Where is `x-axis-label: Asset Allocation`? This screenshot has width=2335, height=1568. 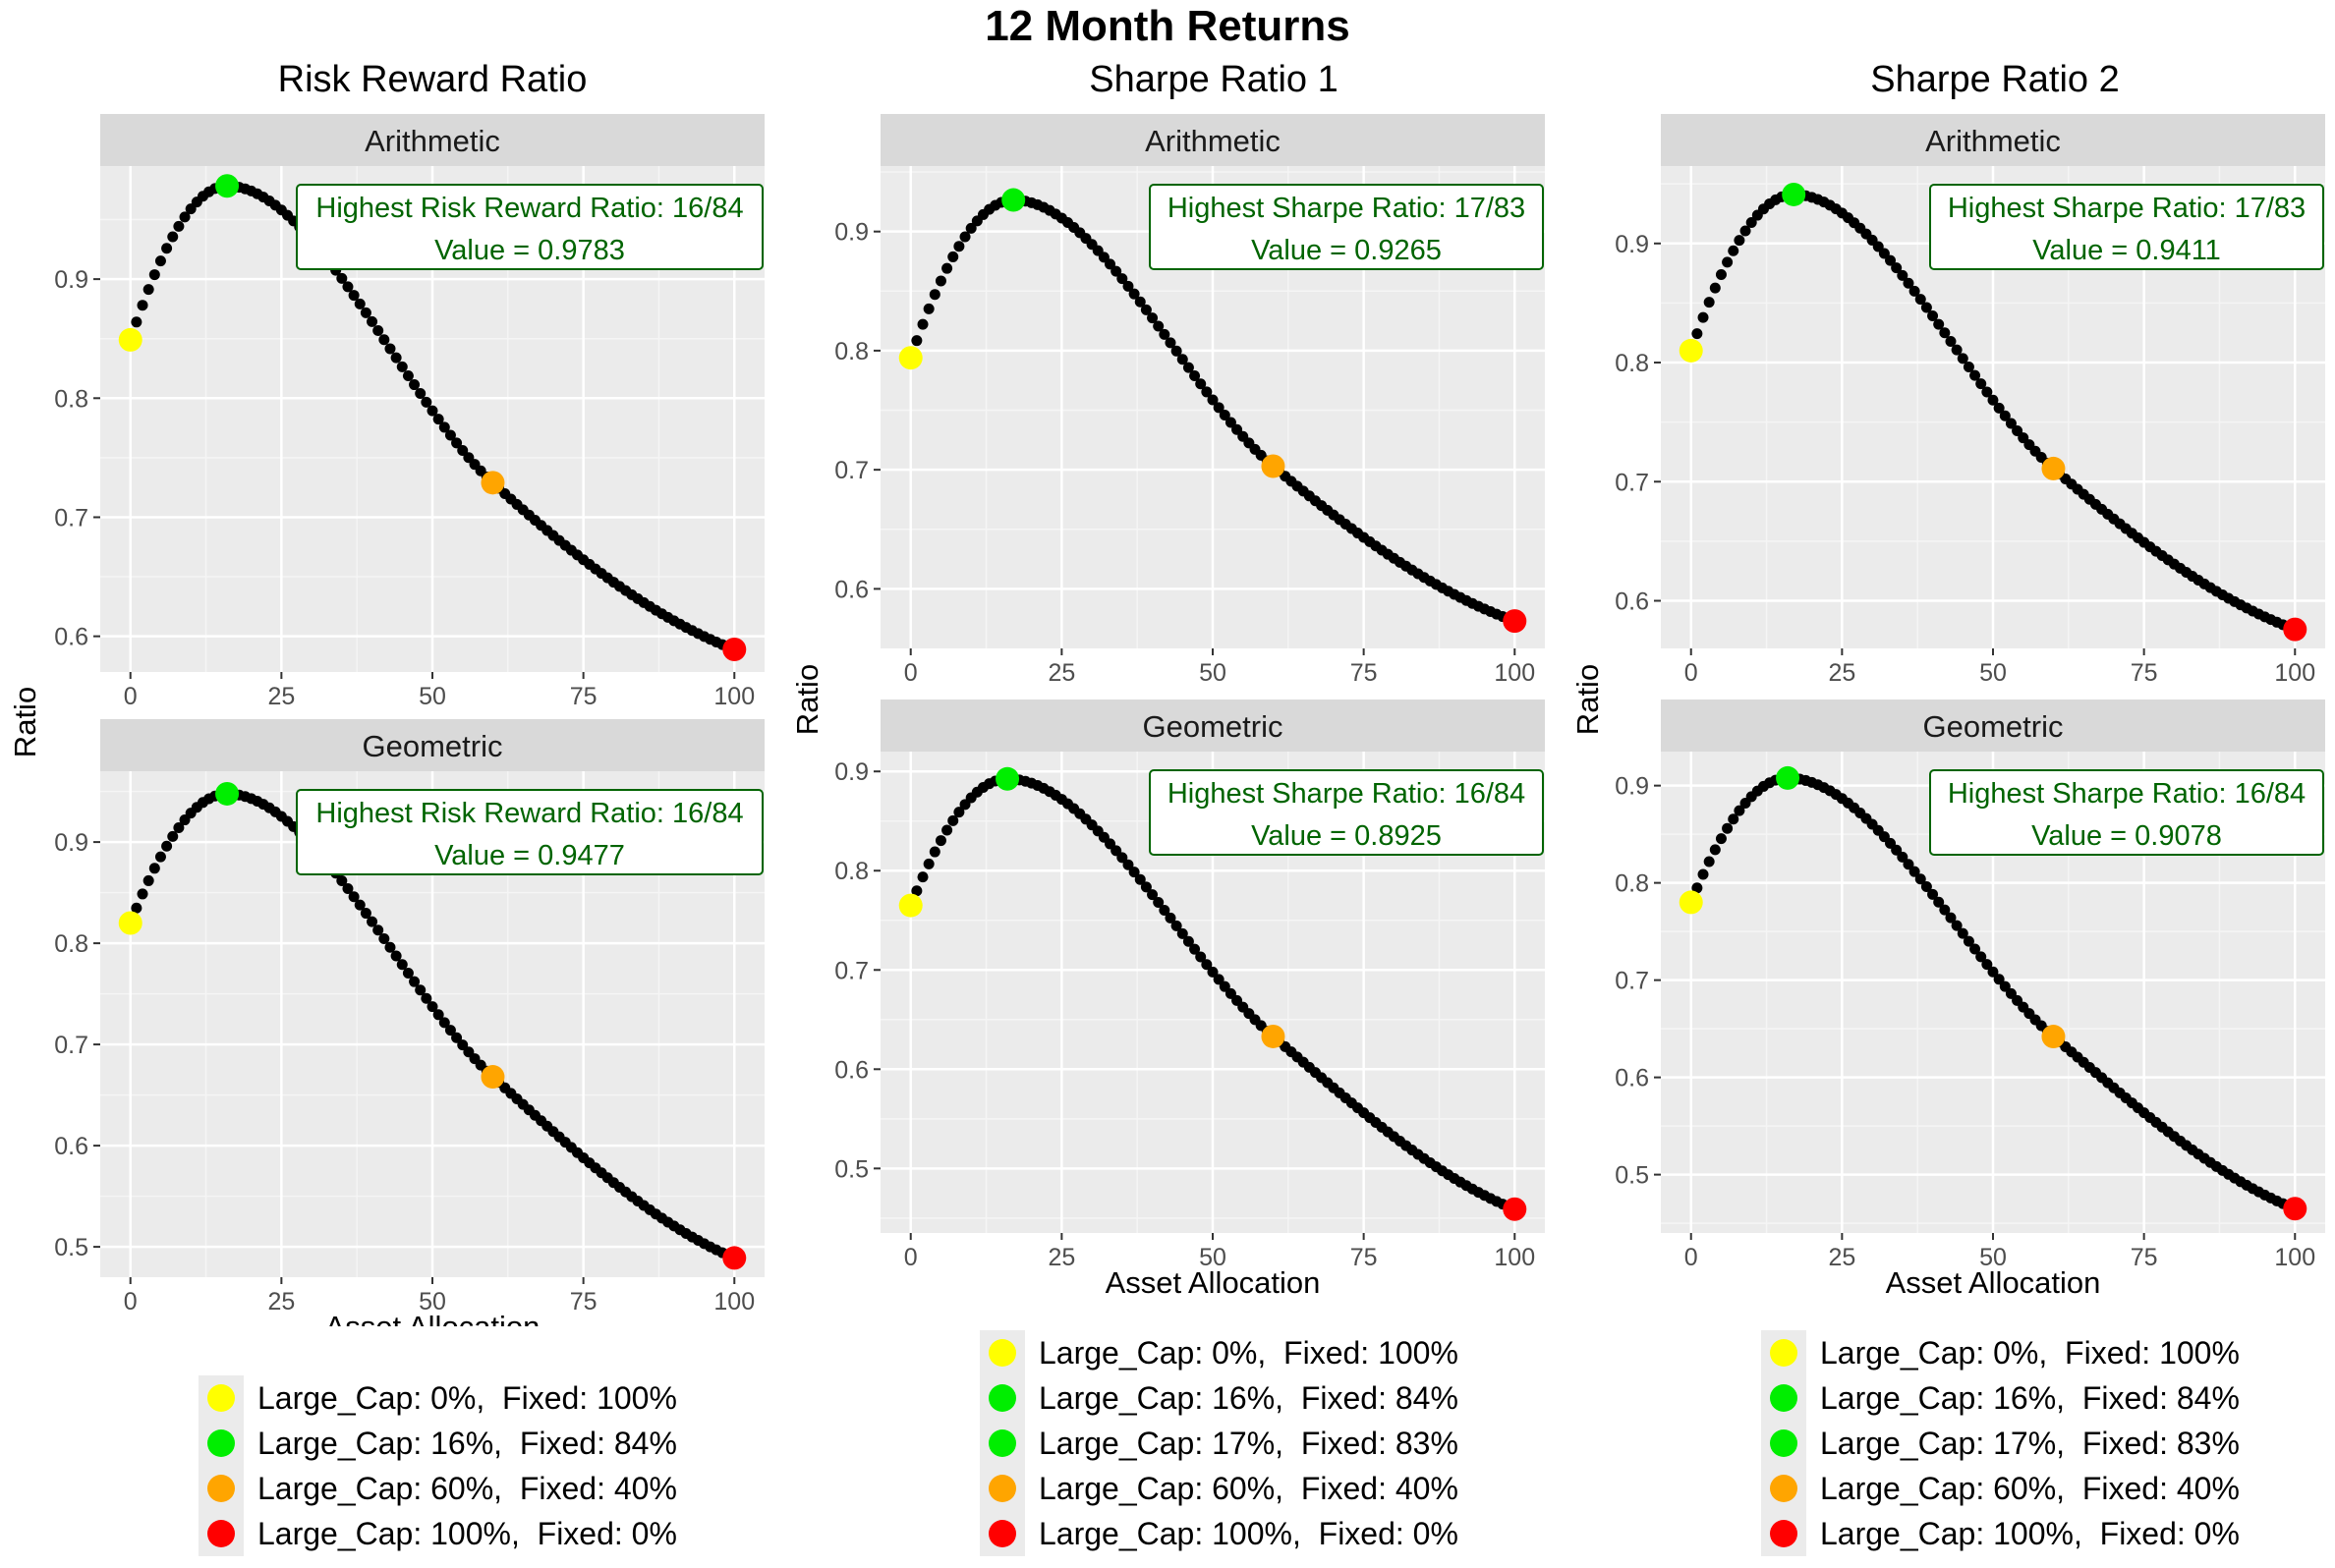
x-axis-label: Asset Allocation is located at coordinates (433, 1318).